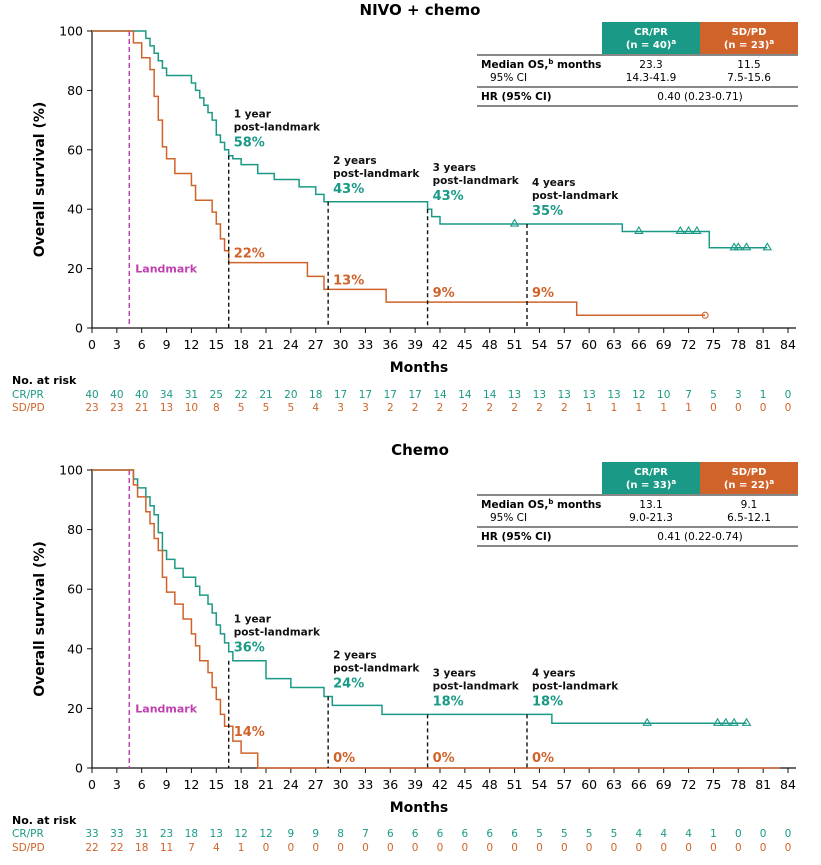 The width and height of the screenshot is (821, 865). What do you see at coordinates (699, 97) in the screenshot?
I see `table-hr-value: 0.40 (0.23-0.71)` at bounding box center [699, 97].